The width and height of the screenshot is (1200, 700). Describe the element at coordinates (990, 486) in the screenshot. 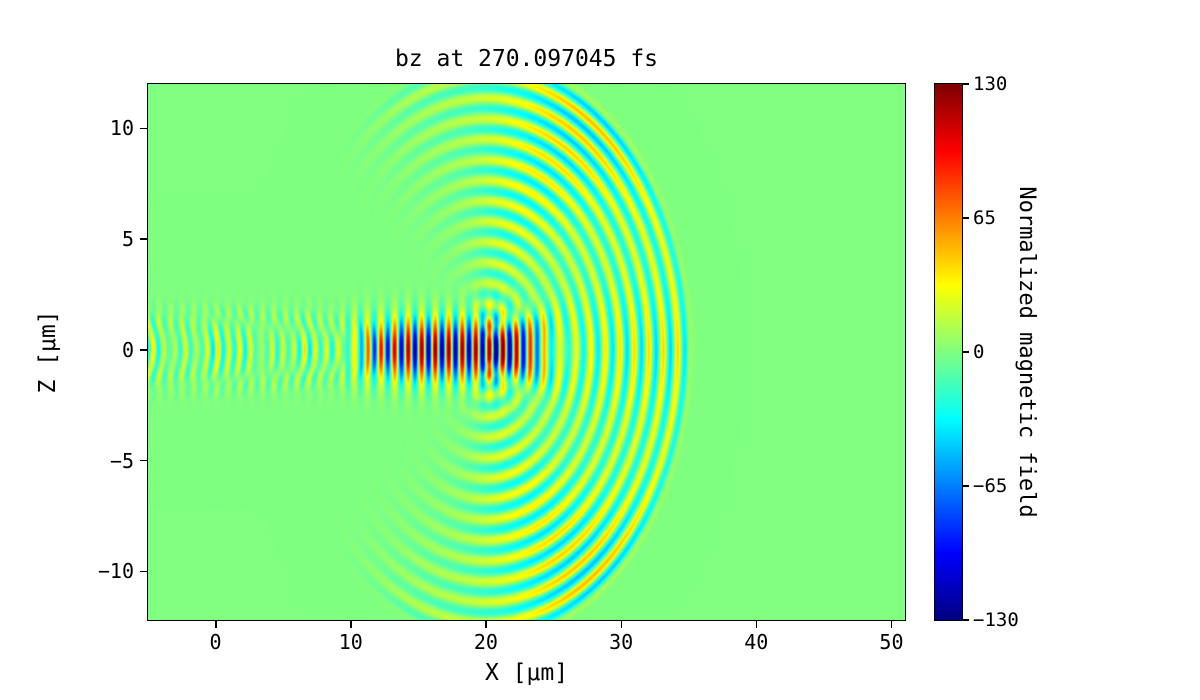

I see `colorbar-tick-label: −65` at that location.